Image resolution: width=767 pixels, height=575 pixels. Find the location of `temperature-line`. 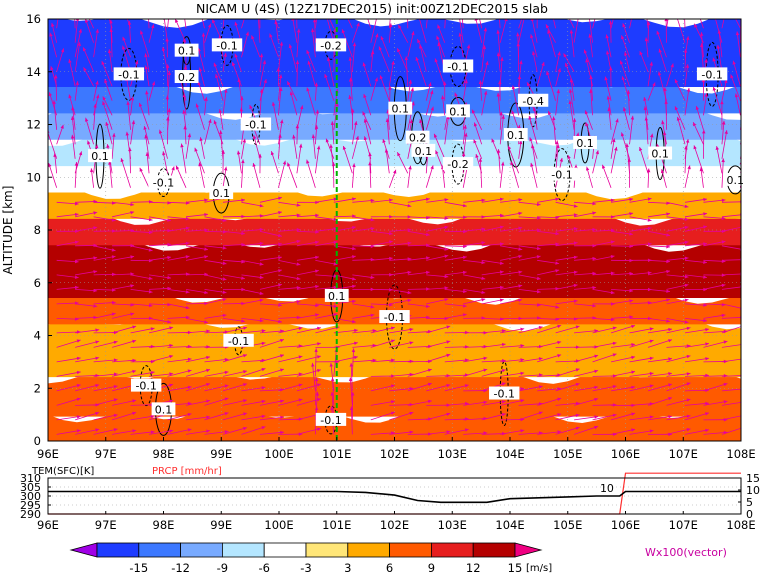

temperature-line is located at coordinates (394, 497).